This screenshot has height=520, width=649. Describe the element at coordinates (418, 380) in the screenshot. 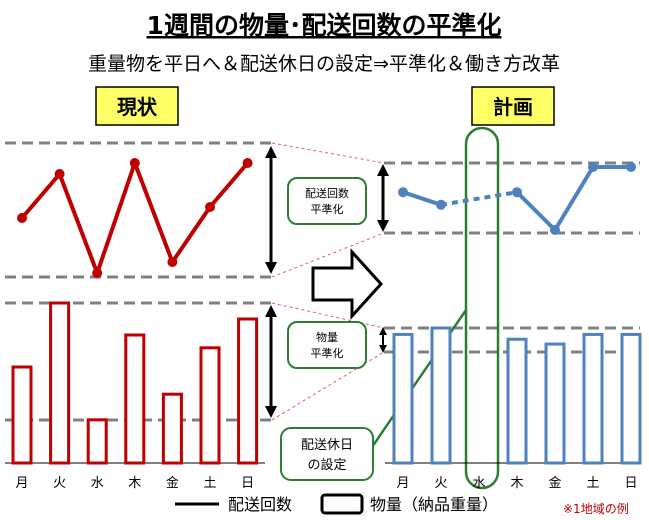

I see `holiday-callout-pointer` at that location.